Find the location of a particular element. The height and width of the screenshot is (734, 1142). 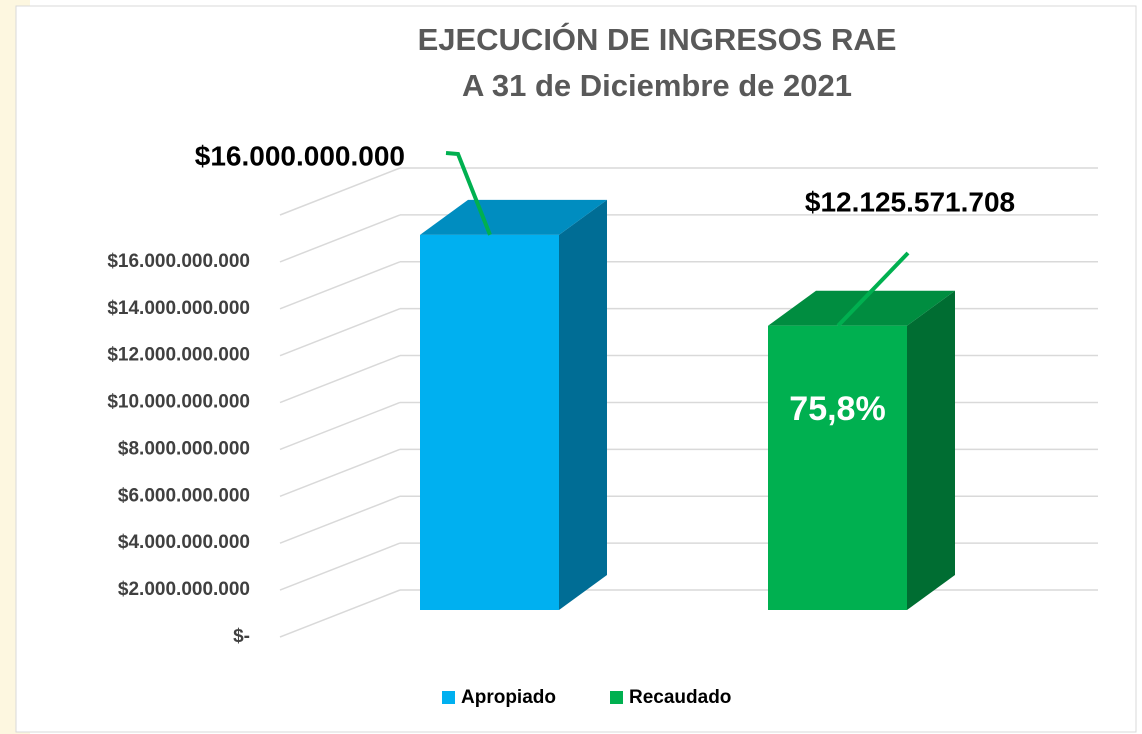

value-label: $12.125.571.708 is located at coordinates (910, 201).